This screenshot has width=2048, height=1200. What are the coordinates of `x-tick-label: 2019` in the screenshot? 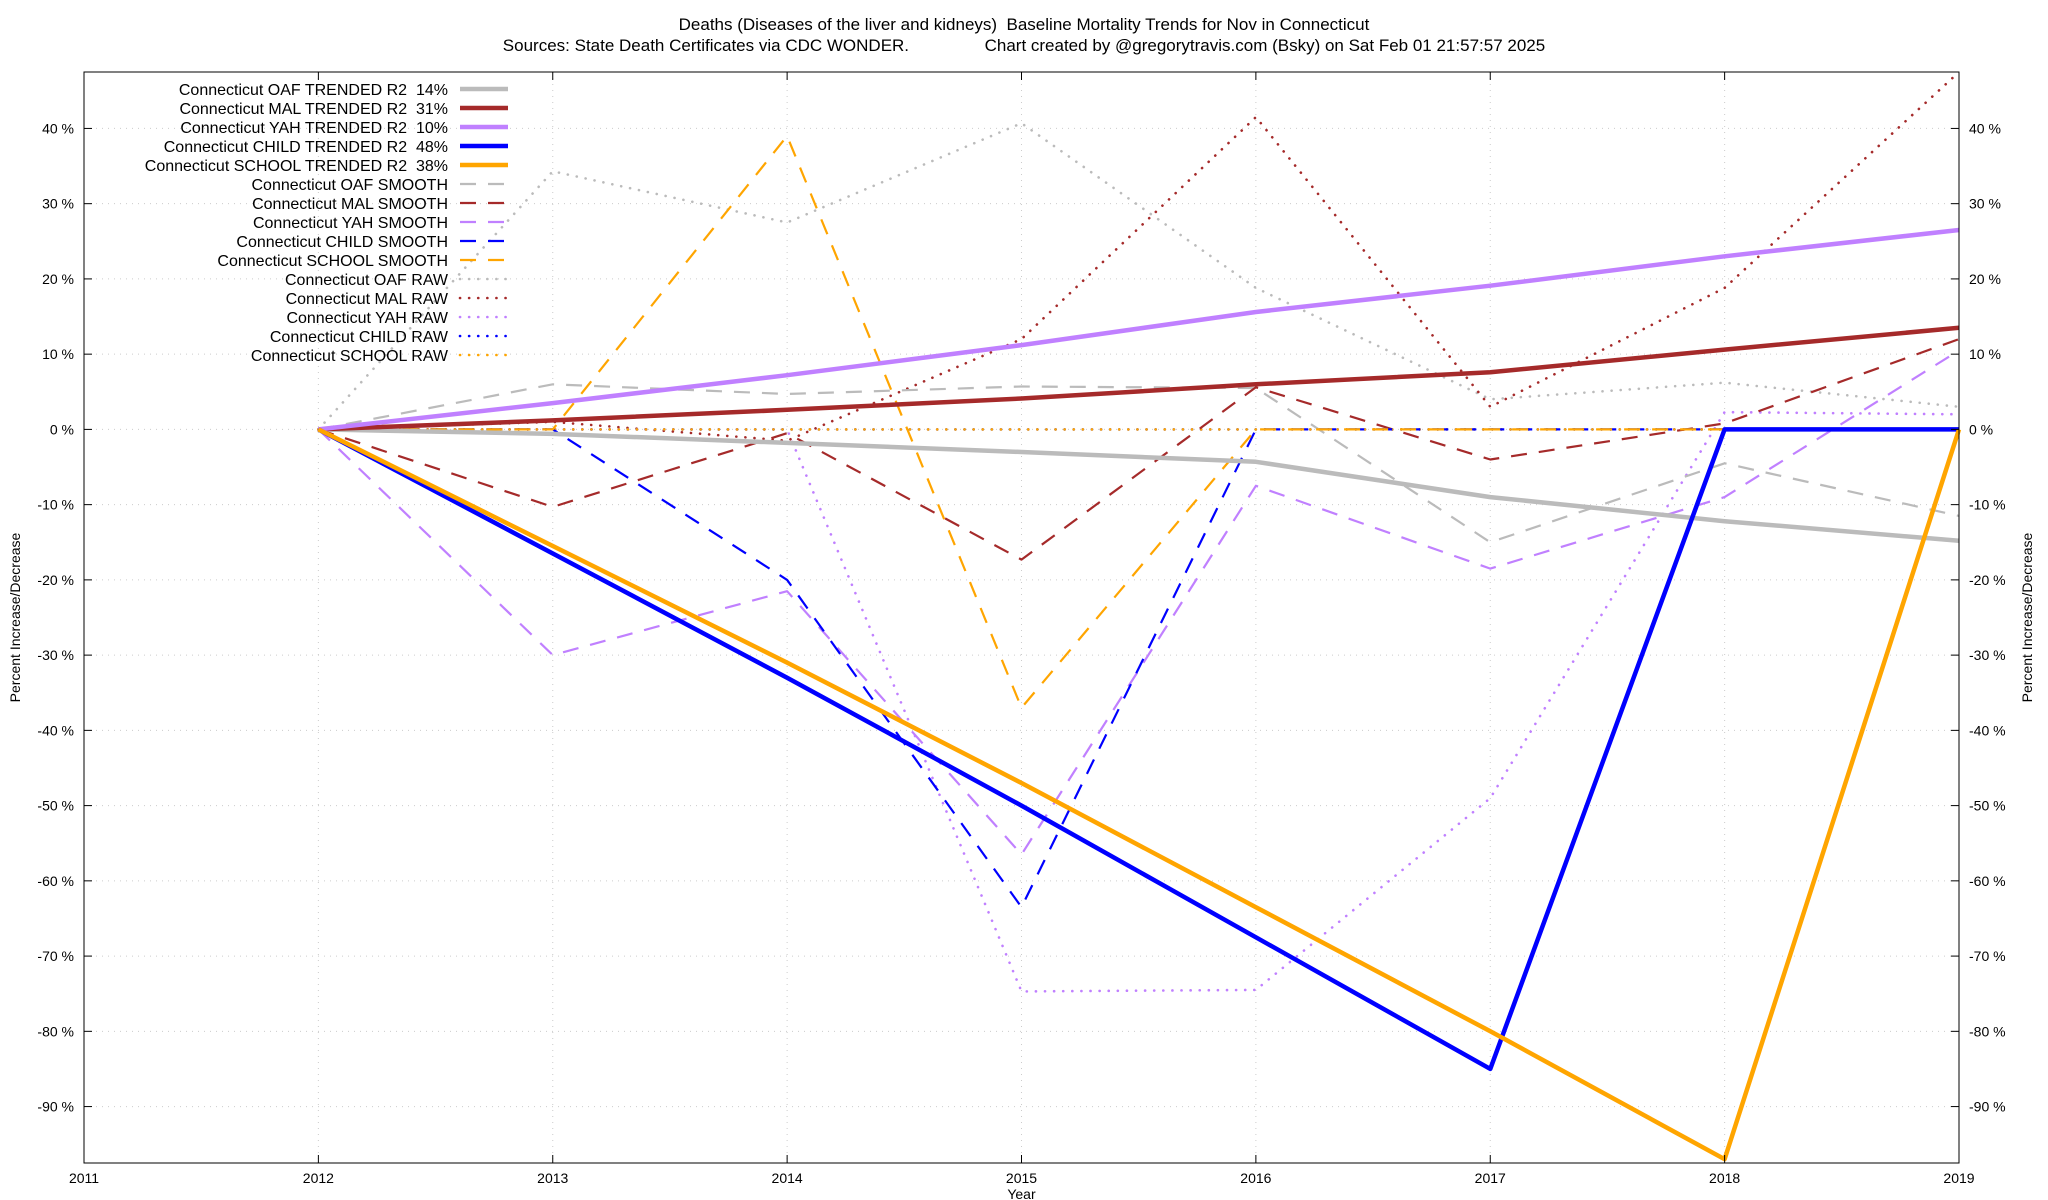 It's located at (1958, 1178).